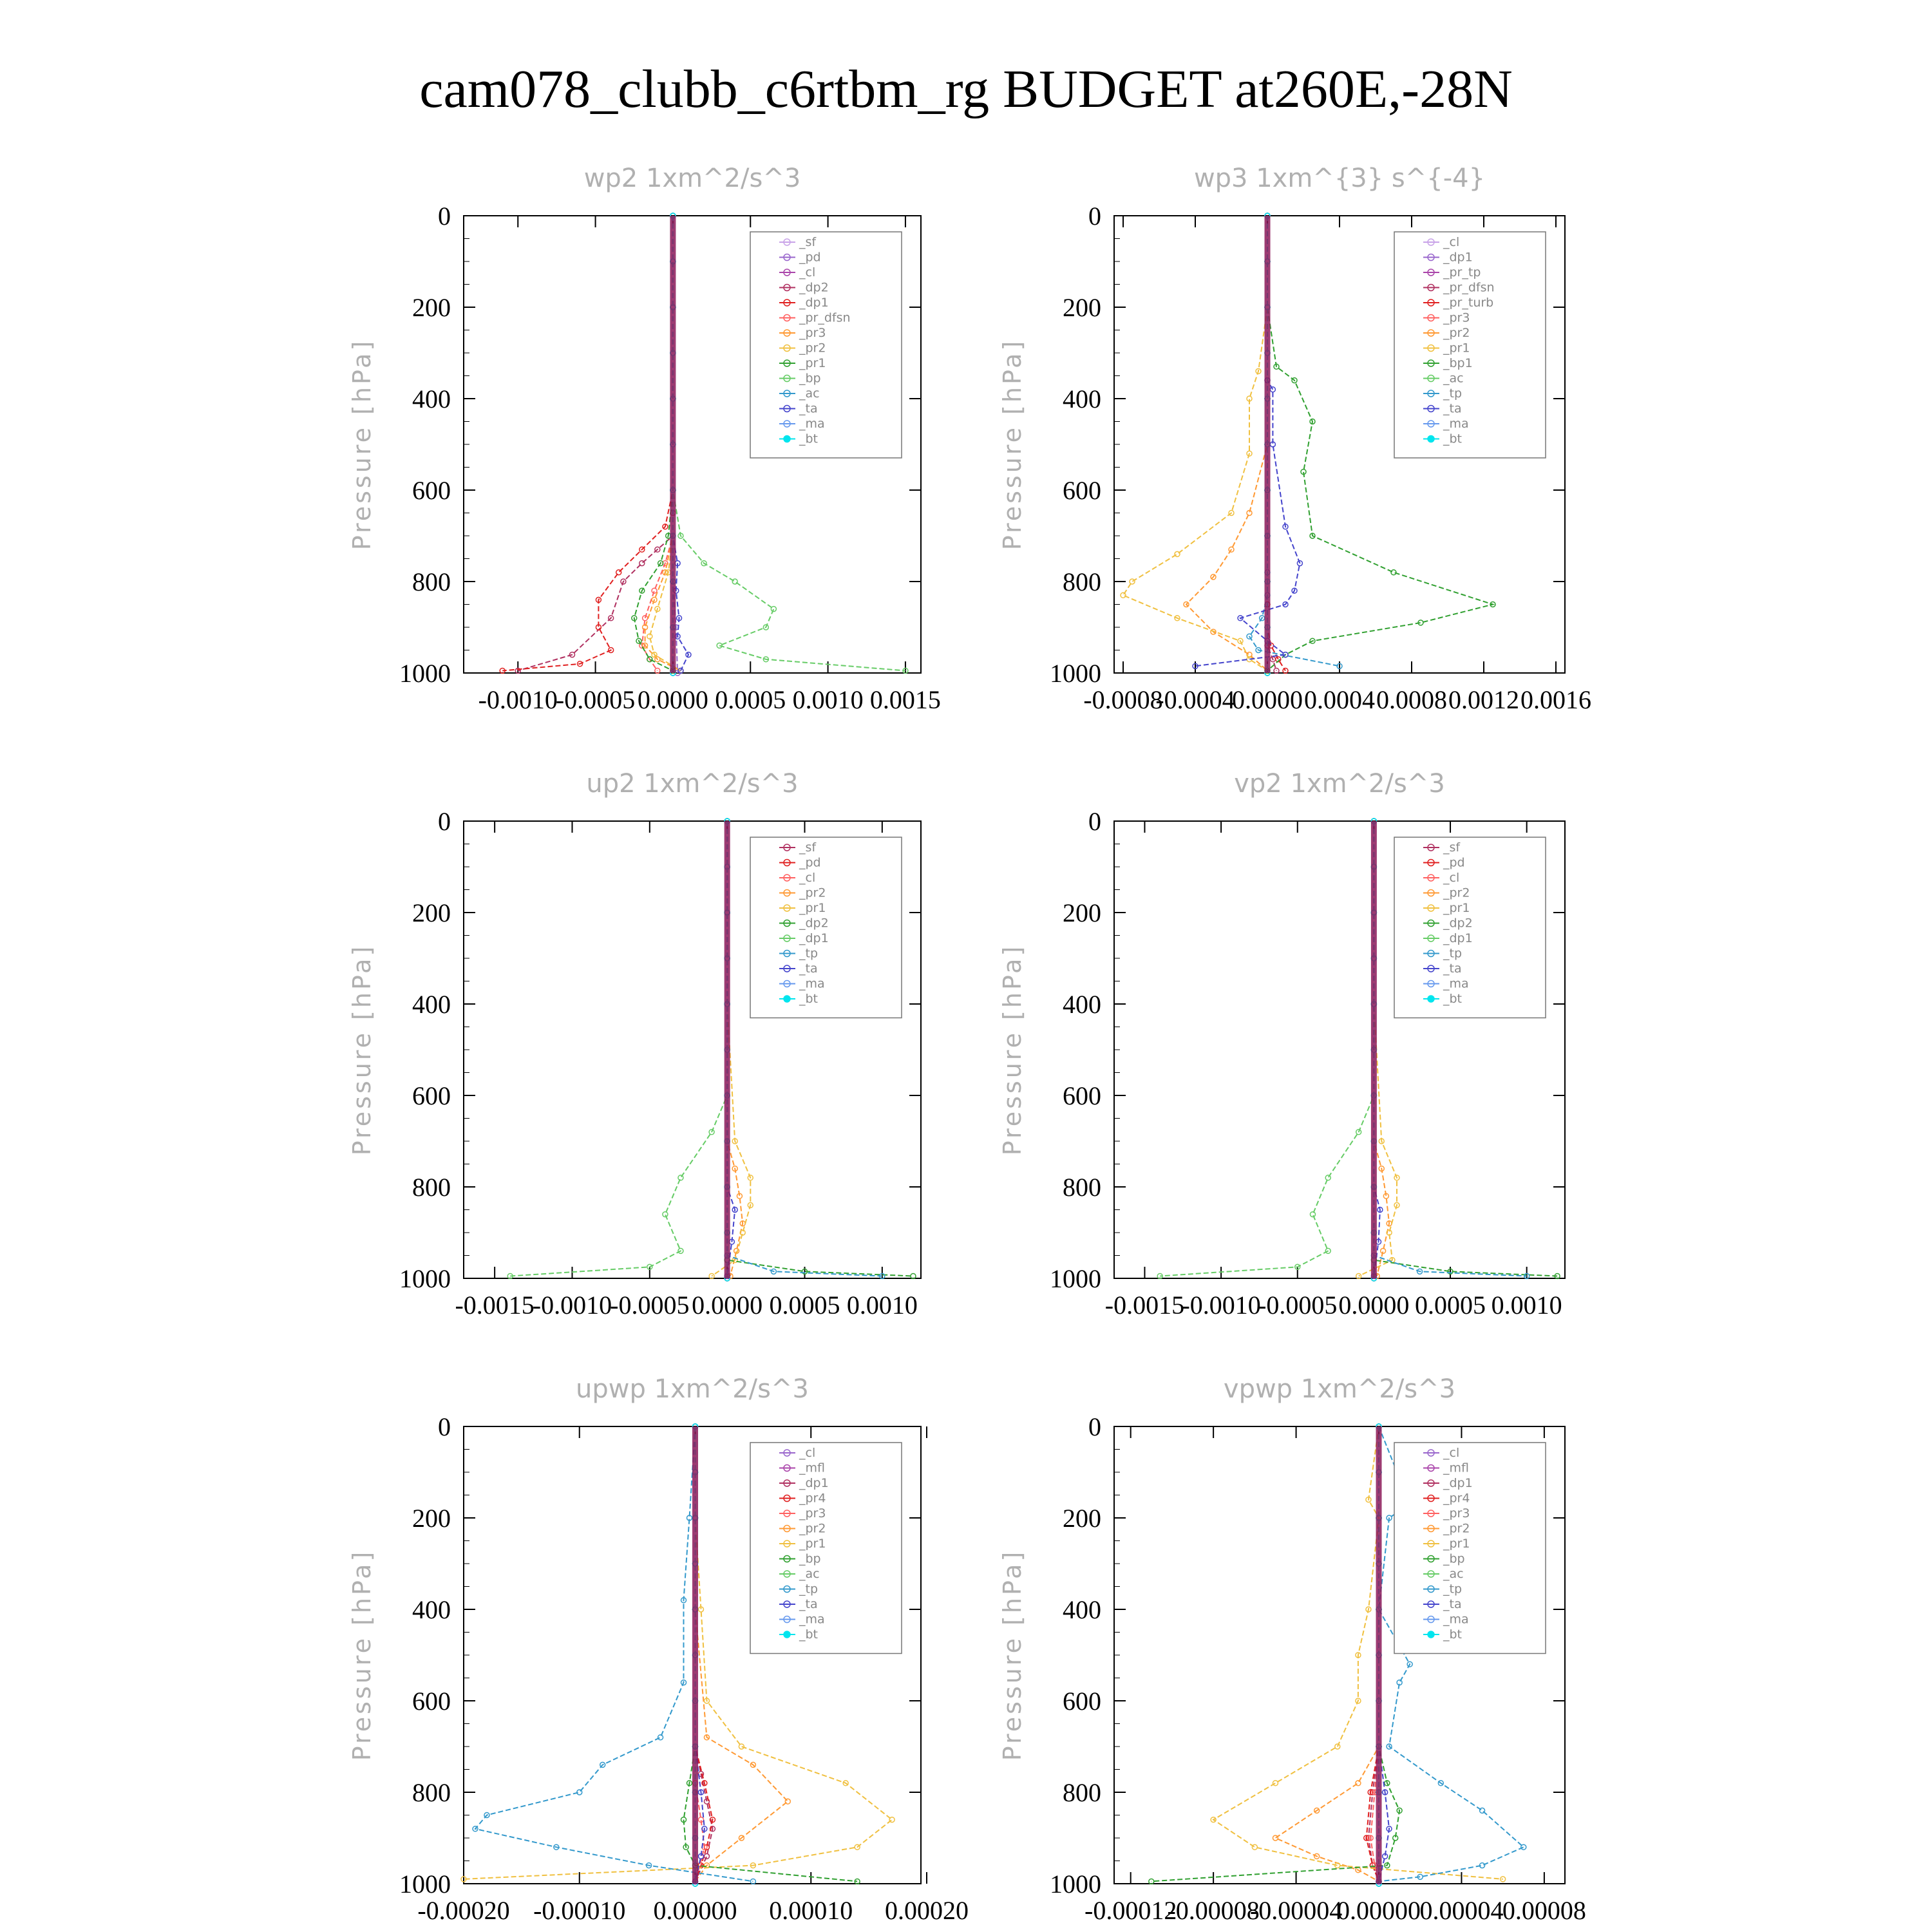  Describe the element at coordinates (1458, 923) in the screenshot. I see `legend-entry: _dp2` at that location.